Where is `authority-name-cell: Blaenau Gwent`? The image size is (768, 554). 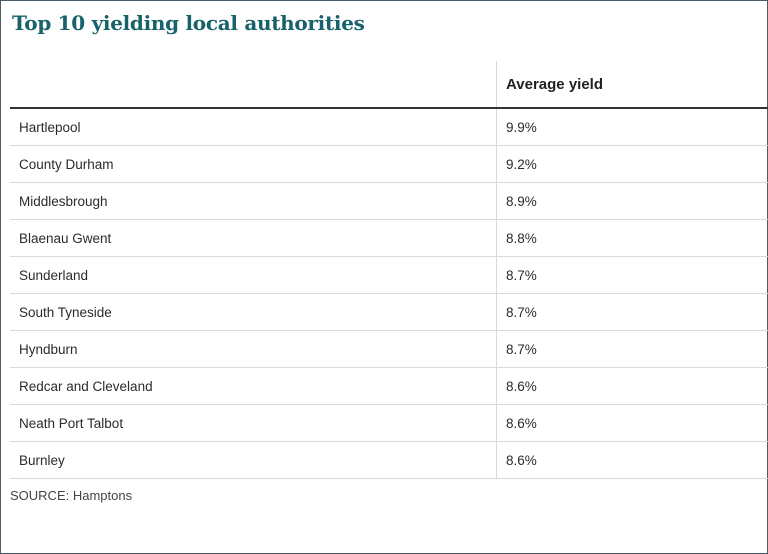 authority-name-cell: Blaenau Gwent is located at coordinates (253, 238).